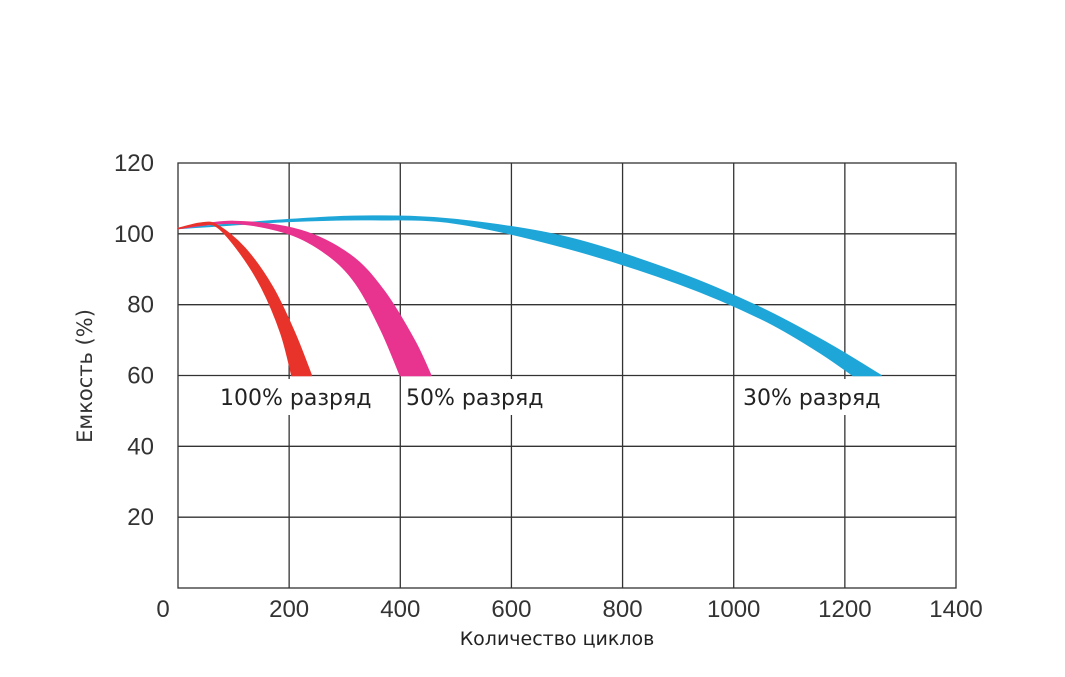  Describe the element at coordinates (955, 609) in the screenshot. I see `x-tick-label: 1400` at that location.